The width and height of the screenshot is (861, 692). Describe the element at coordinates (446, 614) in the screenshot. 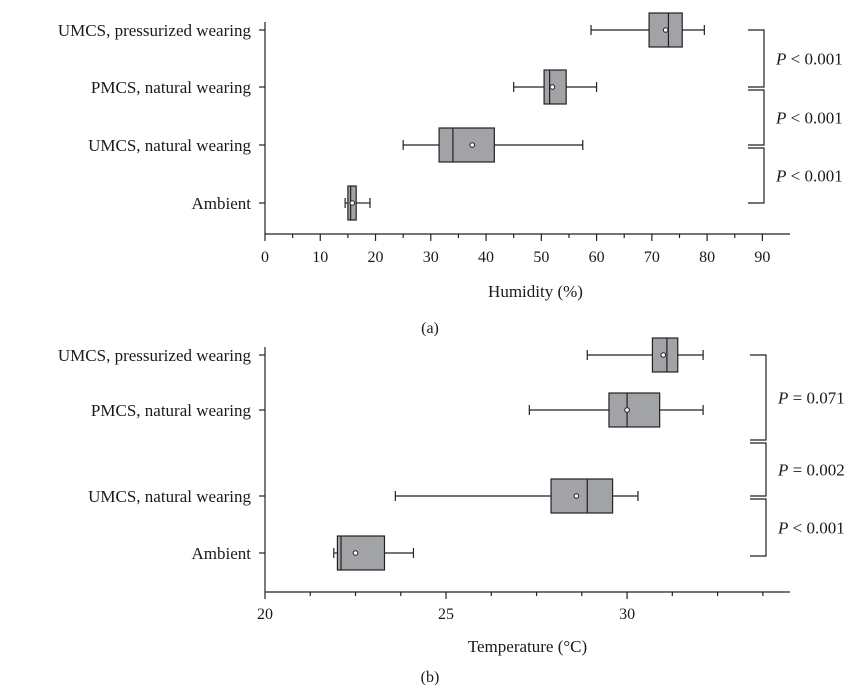

I see `x-tick-label: 25` at that location.